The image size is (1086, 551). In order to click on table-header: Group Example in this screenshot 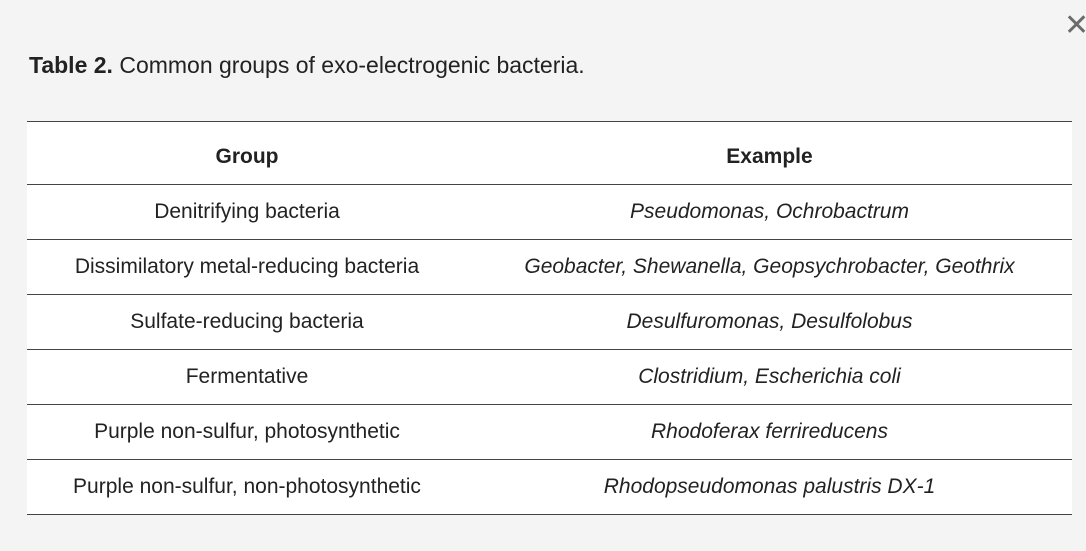, I will do `click(549, 153)`.